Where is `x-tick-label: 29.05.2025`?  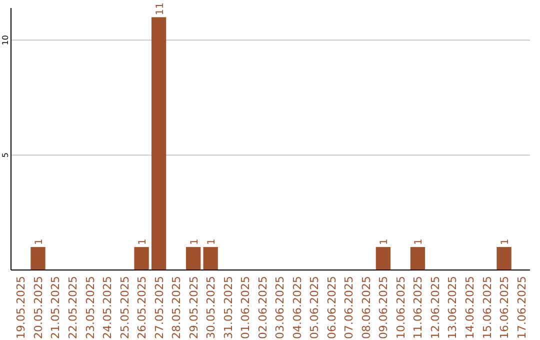 x-tick-label: 29.05.2025 is located at coordinates (193, 307).